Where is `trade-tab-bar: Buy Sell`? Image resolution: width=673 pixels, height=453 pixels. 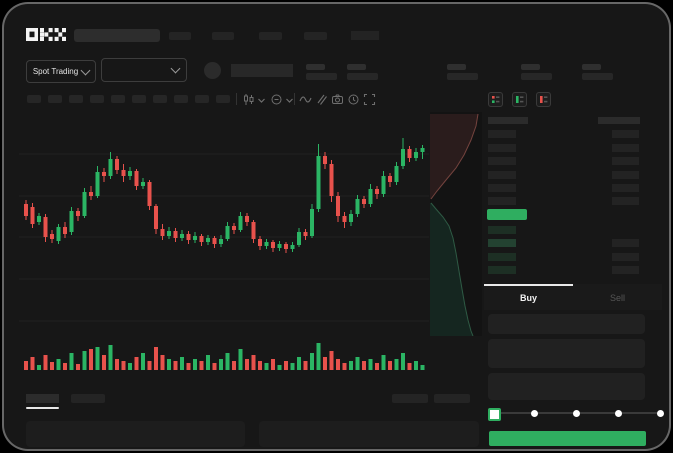
trade-tab-bar: Buy Sell is located at coordinates (573, 297).